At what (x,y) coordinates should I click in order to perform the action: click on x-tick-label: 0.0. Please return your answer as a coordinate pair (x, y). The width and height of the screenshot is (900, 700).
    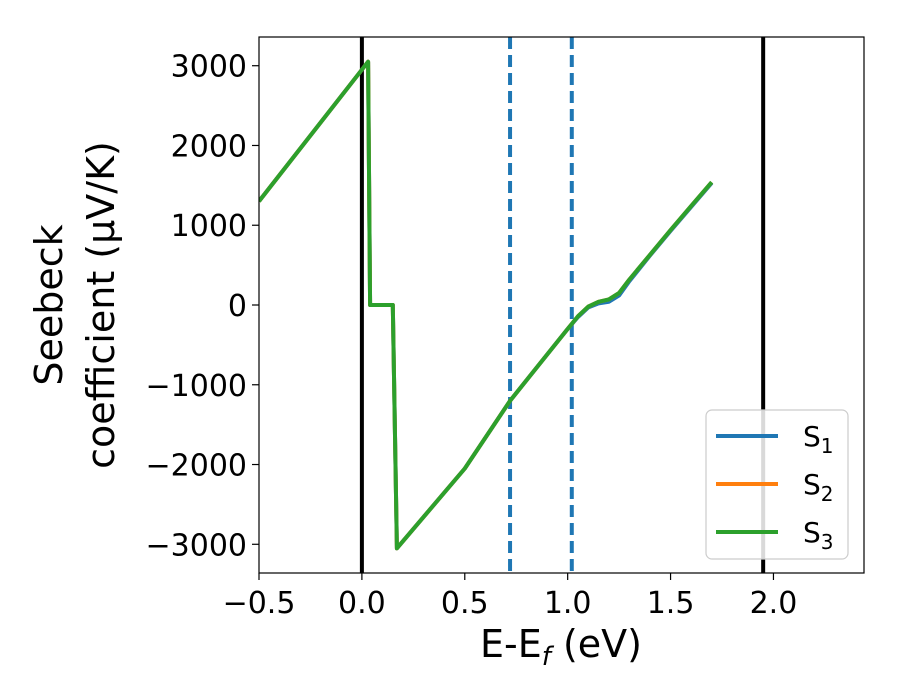
    Looking at the image, I should click on (362, 603).